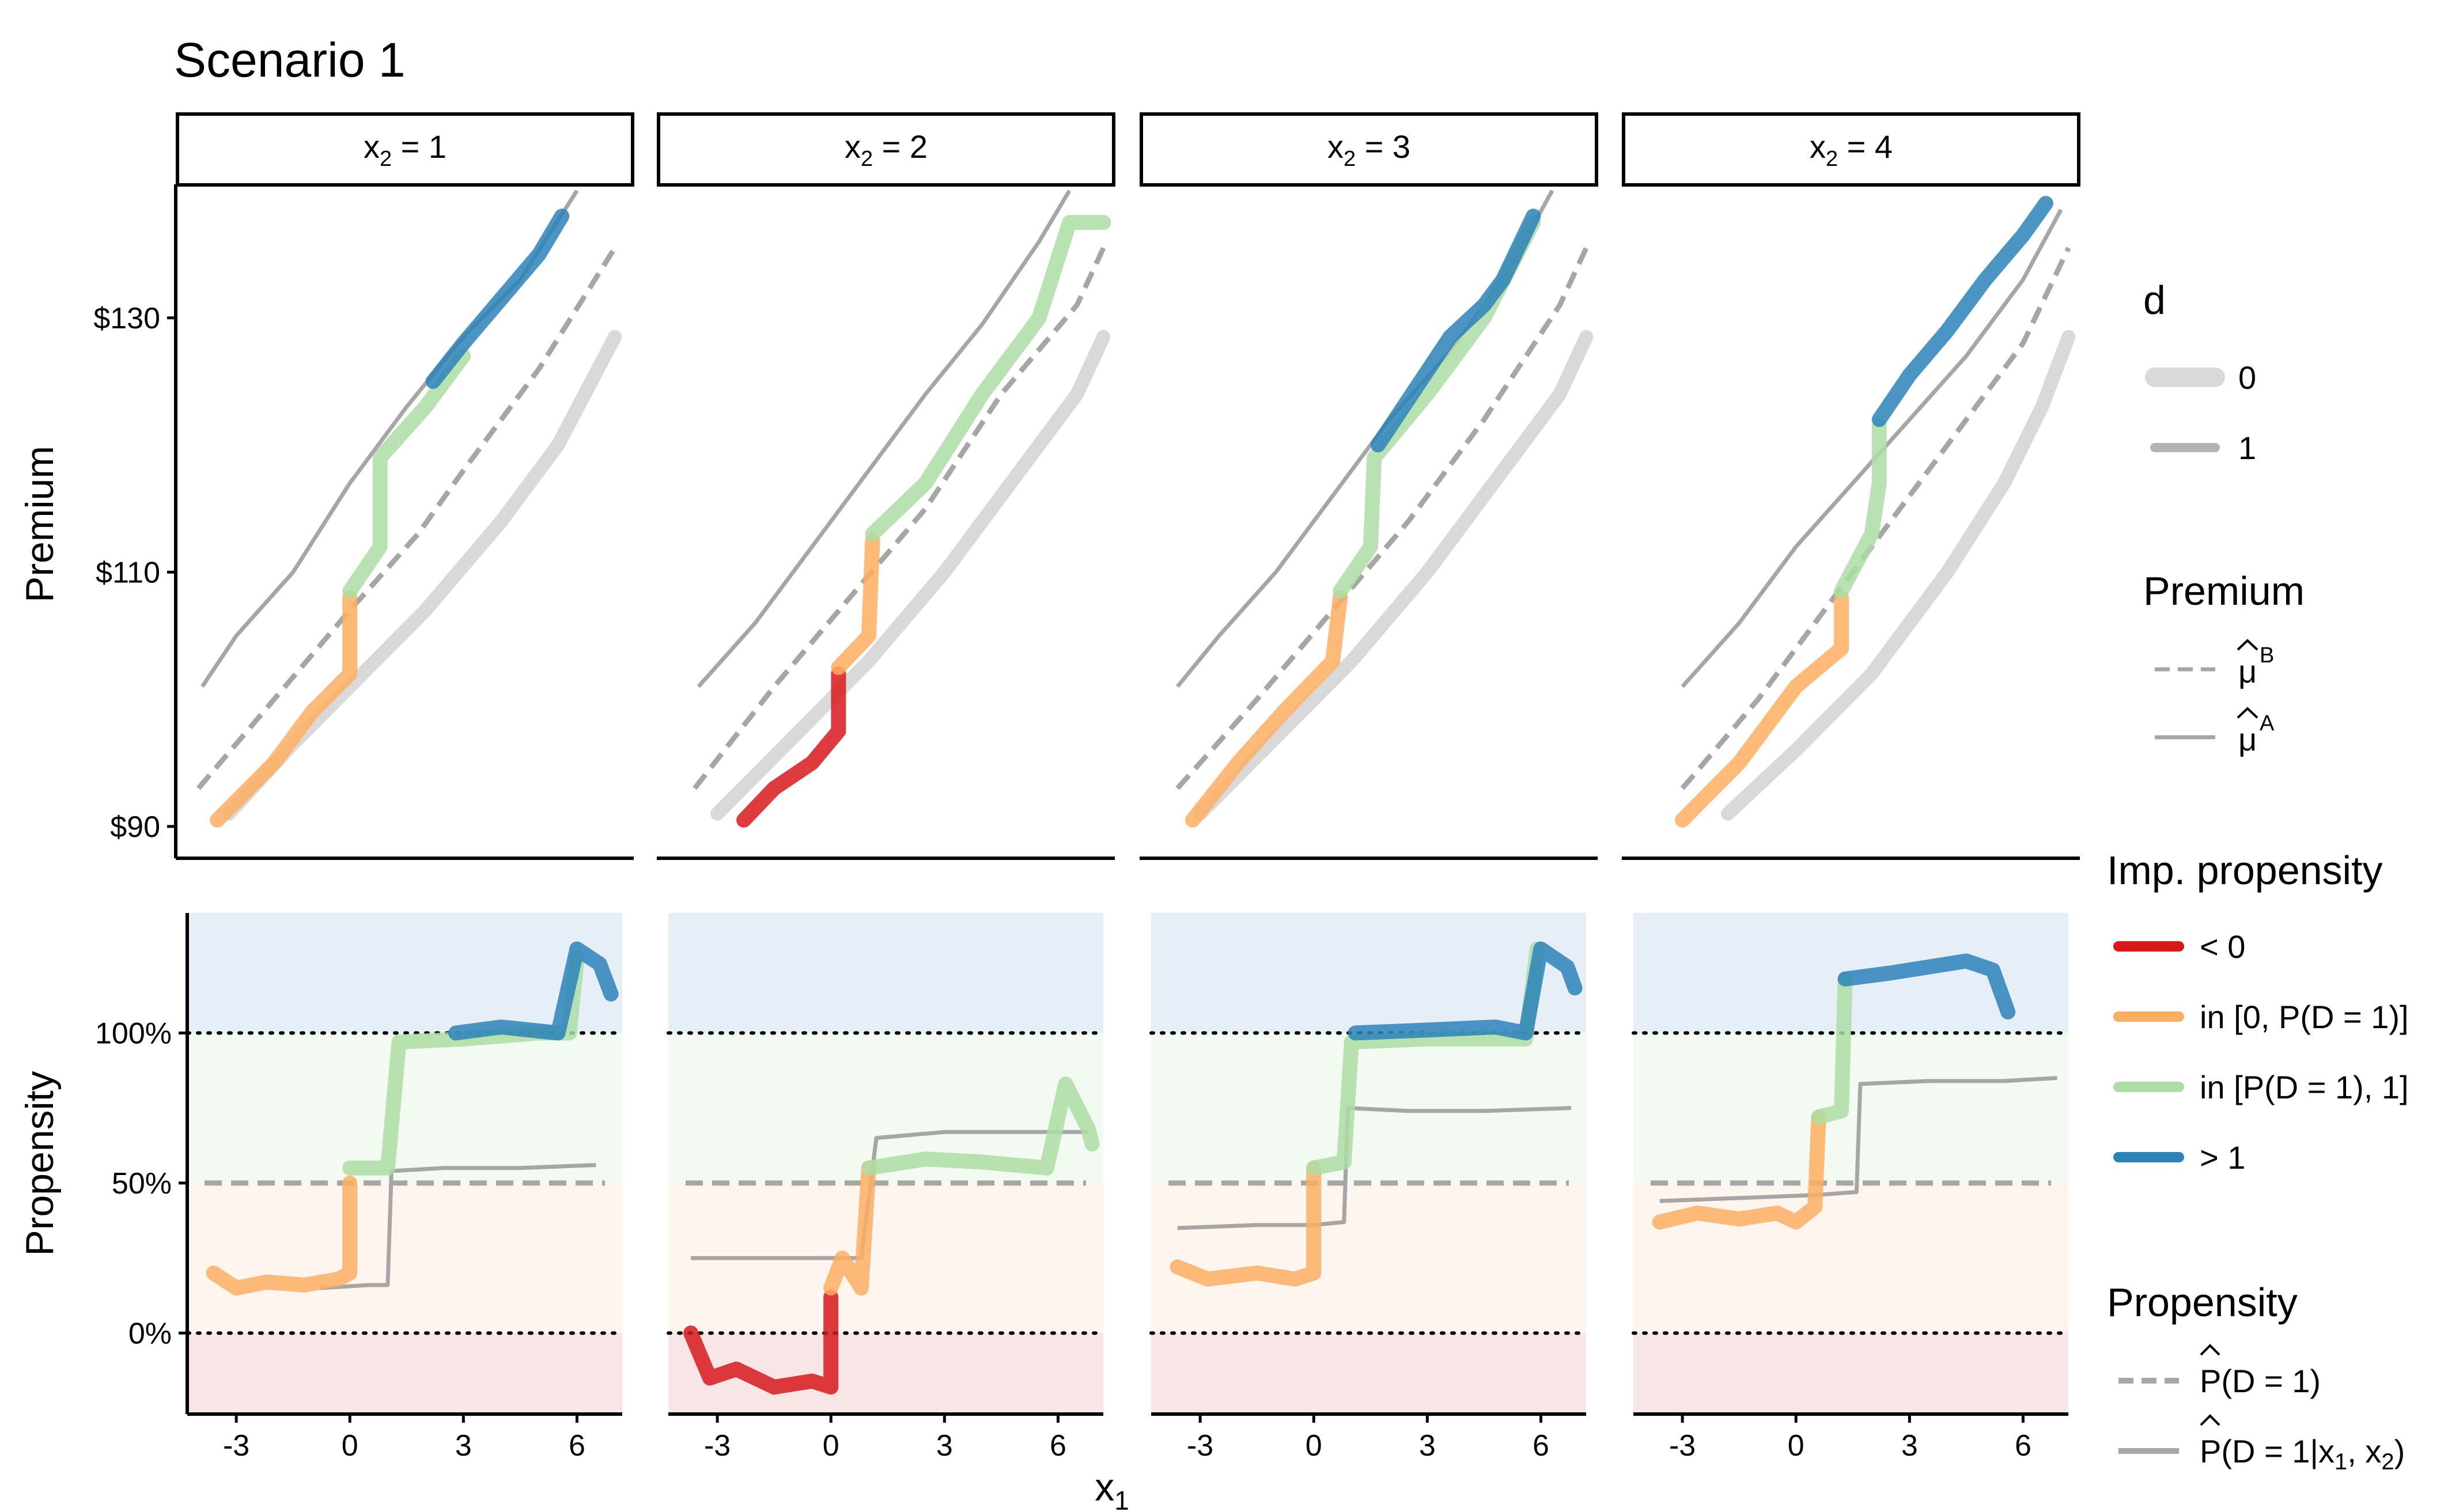 The image size is (2463, 1512). Describe the element at coordinates (1368, 149) in the screenshot. I see `strip-label: x2 = 3` at that location.